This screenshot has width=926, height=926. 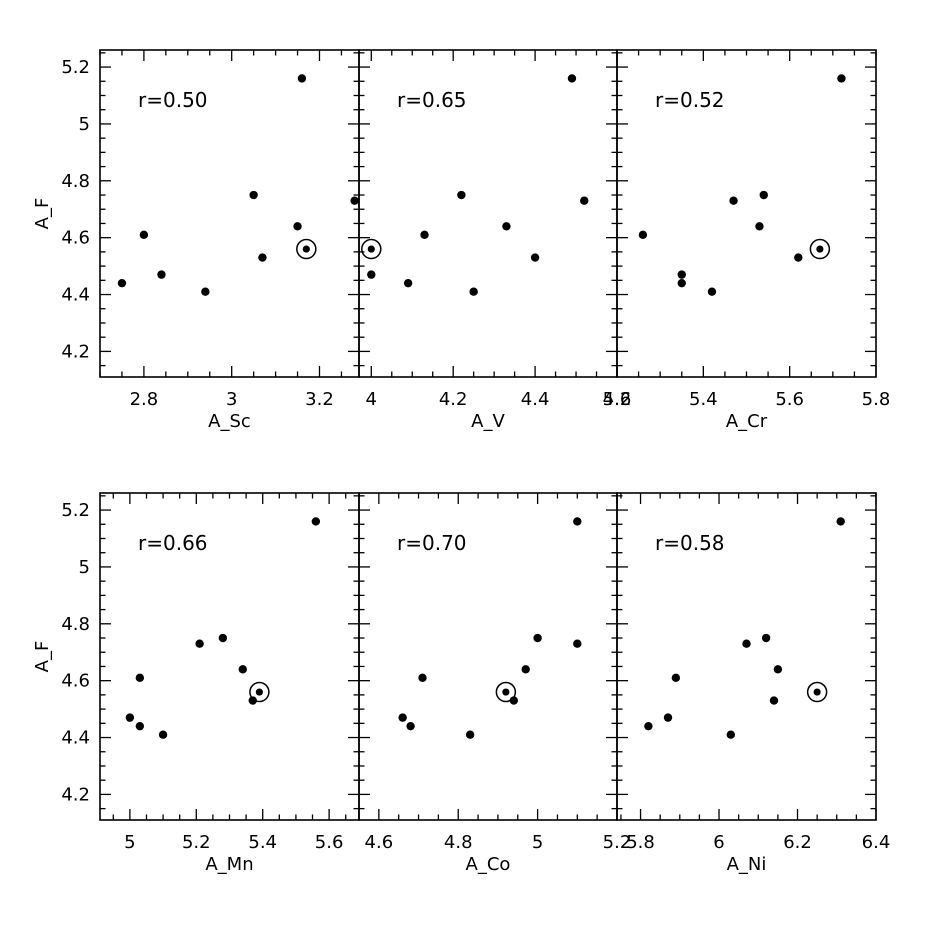 I want to click on x-tick-label: 6.2, so click(x=797, y=842).